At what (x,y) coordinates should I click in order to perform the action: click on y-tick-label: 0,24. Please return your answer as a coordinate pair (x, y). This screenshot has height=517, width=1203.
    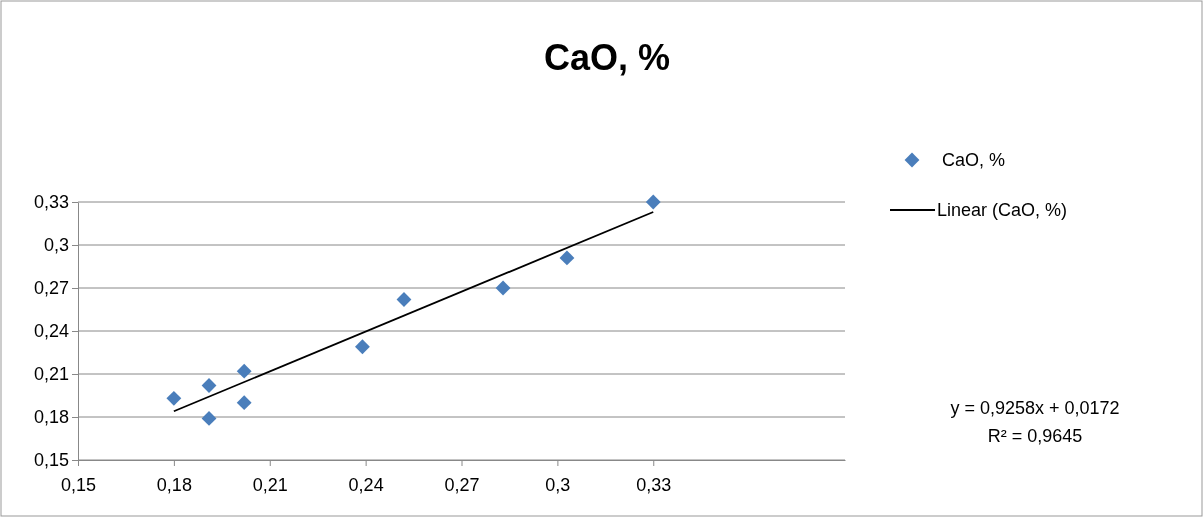
    Looking at the image, I should click on (51, 331).